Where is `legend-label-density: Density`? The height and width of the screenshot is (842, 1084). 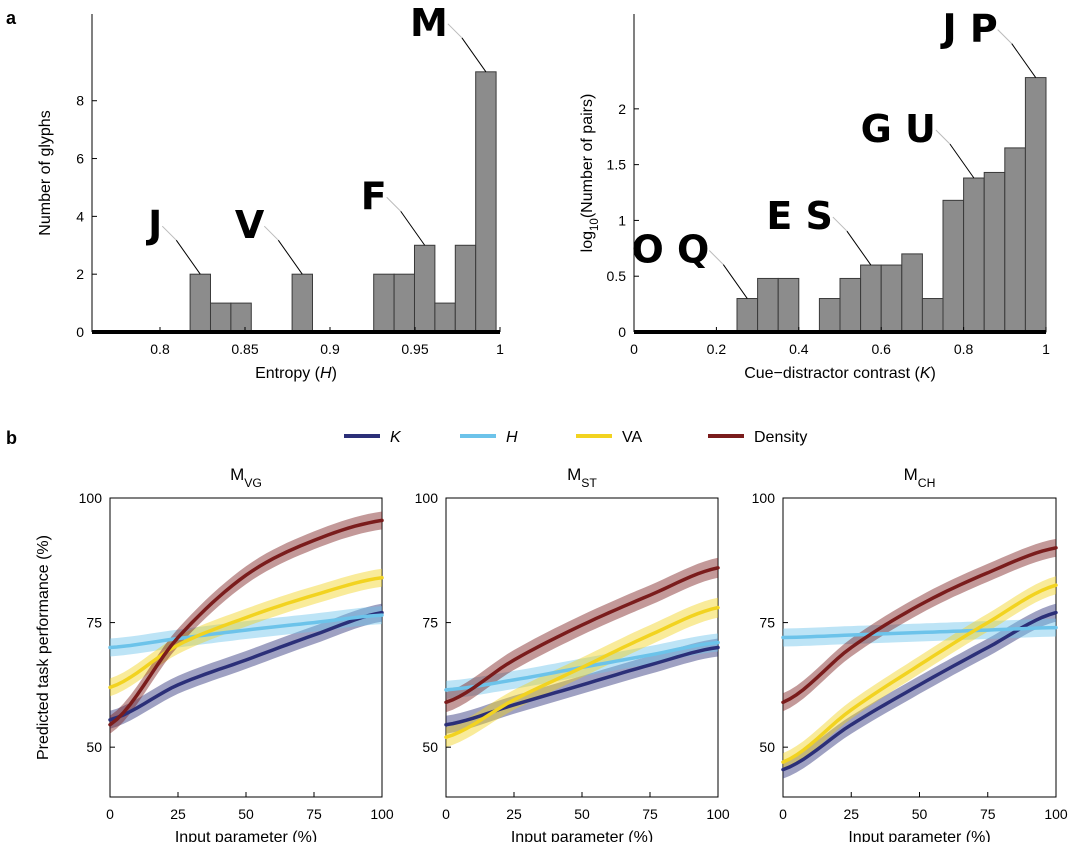 legend-label-density: Density is located at coordinates (780, 437).